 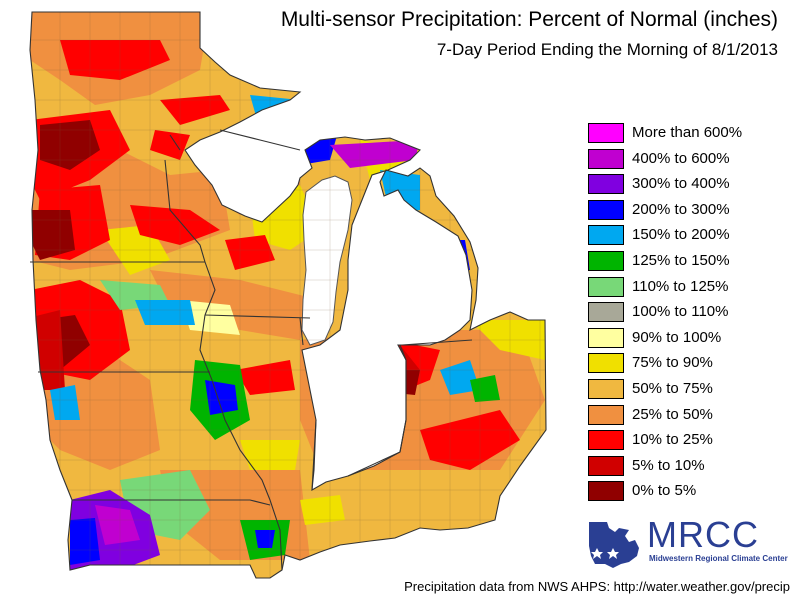 What do you see at coordinates (718, 558) in the screenshot?
I see `logo-subtitle: Midwestern Regional Climate Center` at bounding box center [718, 558].